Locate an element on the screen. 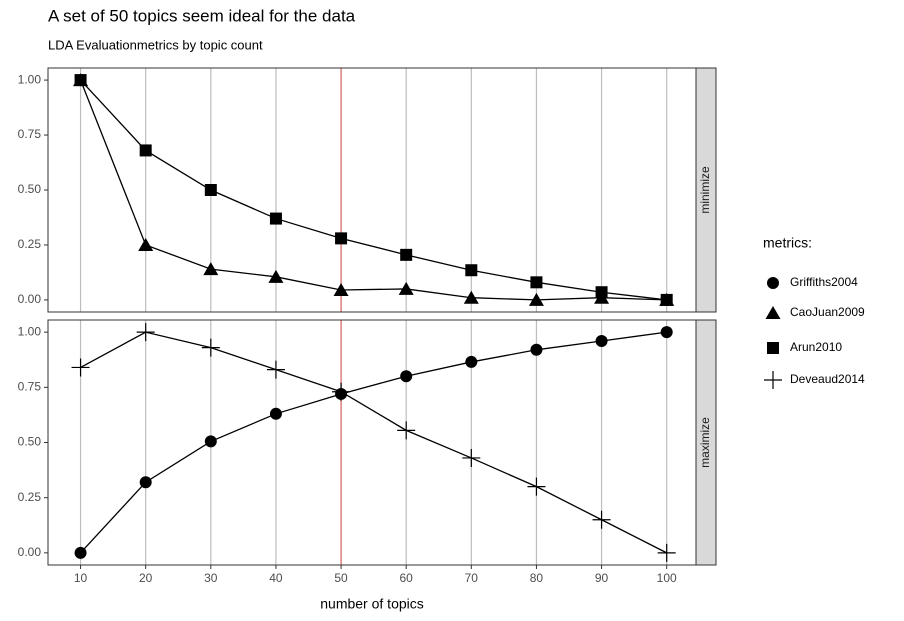 Image resolution: width=904 pixels, height=621 pixels. x-tick-label: 90 is located at coordinates (602, 578).